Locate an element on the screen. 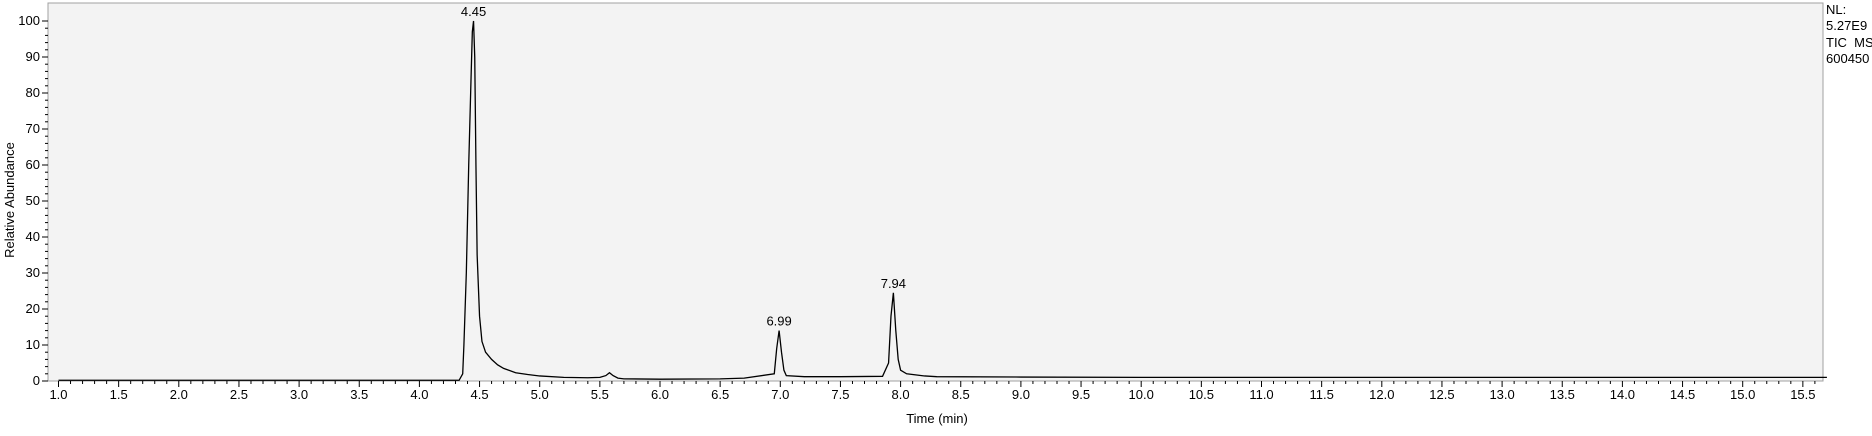 The image size is (1872, 436). x-tick-label: 1.0 is located at coordinates (58, 394).